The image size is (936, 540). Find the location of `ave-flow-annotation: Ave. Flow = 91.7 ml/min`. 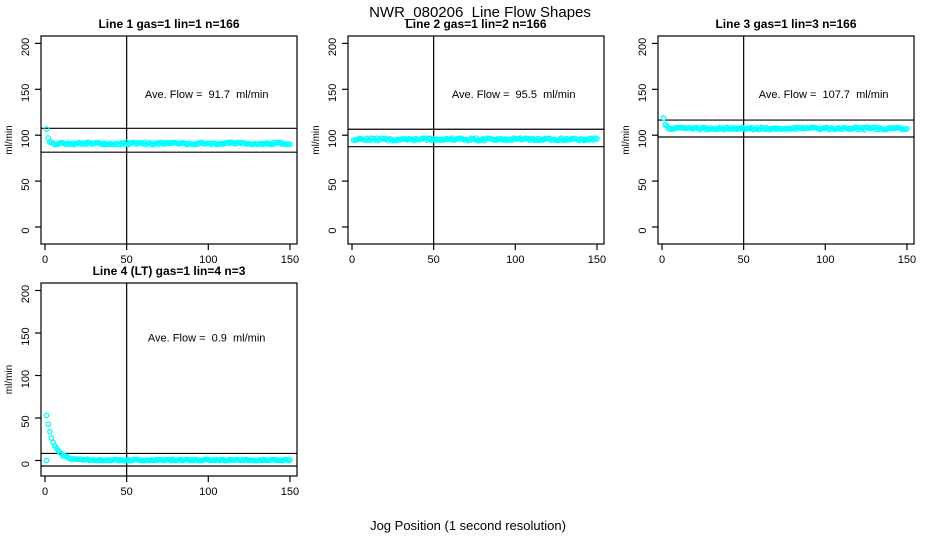

ave-flow-annotation: Ave. Flow = 91.7 ml/min is located at coordinates (207, 95).